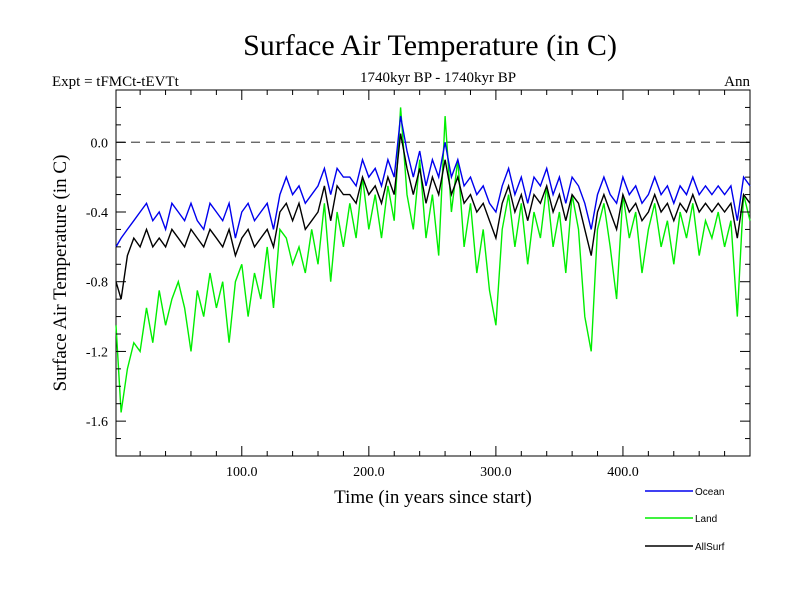 Image resolution: width=800 pixels, height=600 pixels. Describe the element at coordinates (706, 519) in the screenshot. I see `legend-label-land: Land` at that location.